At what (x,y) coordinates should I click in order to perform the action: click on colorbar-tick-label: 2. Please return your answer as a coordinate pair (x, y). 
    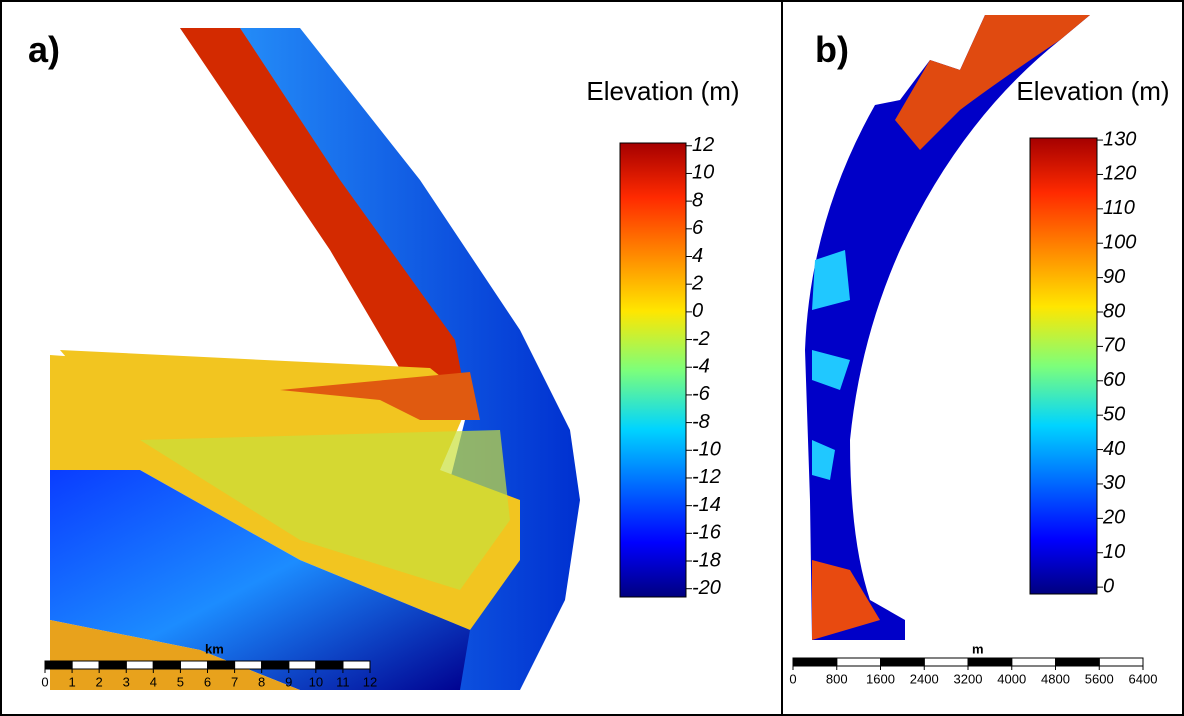
    Looking at the image, I should click on (697, 283).